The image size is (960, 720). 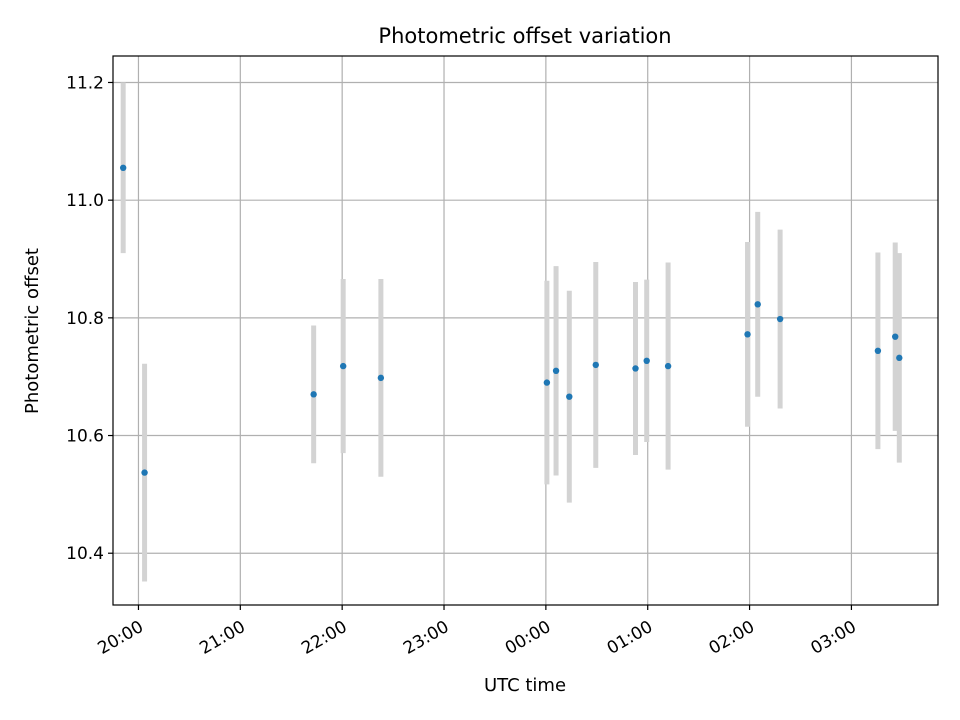 What do you see at coordinates (85, 83) in the screenshot?
I see `y-tick-label: 11.2` at bounding box center [85, 83].